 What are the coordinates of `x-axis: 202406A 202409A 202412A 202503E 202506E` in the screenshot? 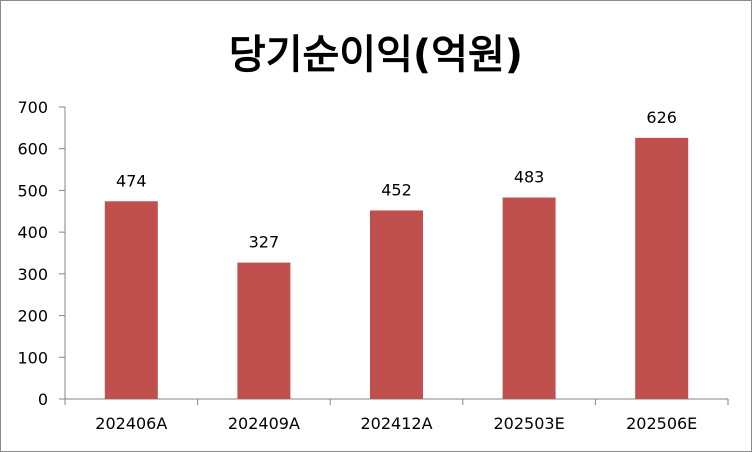 It's located at (396, 415).